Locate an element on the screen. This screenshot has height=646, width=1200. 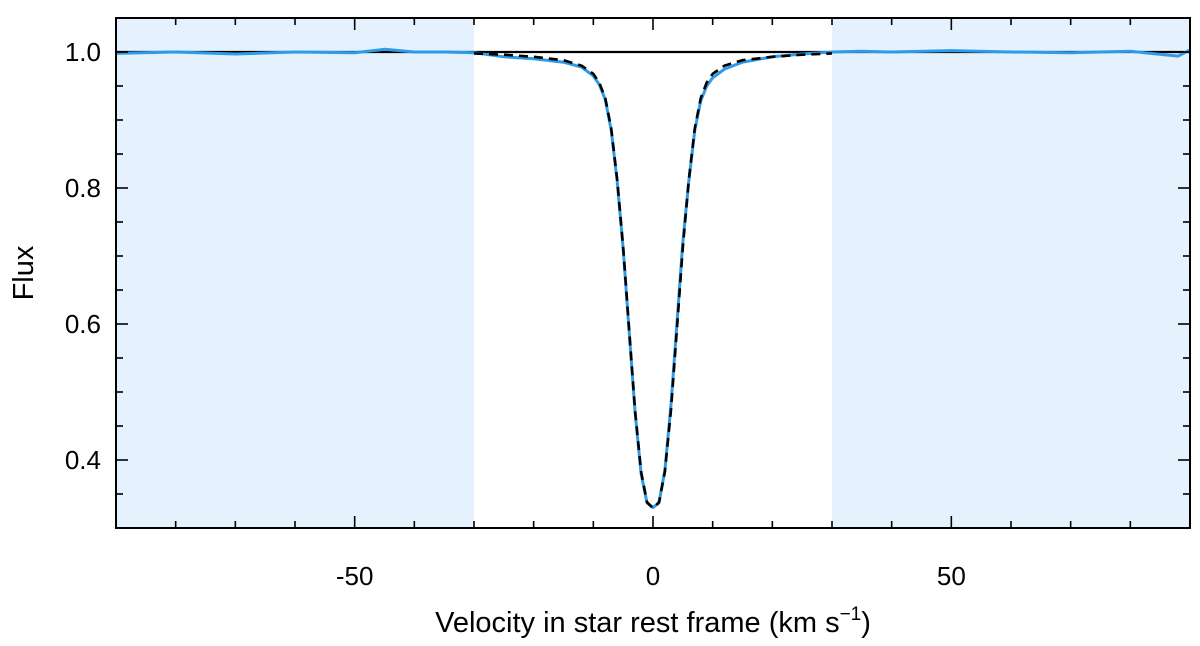
x-axis-title: Velocity in star rest frame (km s−1) is located at coordinates (653, 621).